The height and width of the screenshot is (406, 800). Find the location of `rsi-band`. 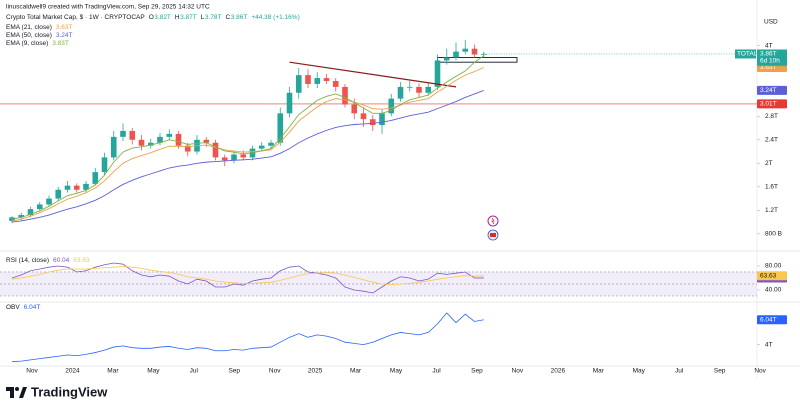

rsi-band is located at coordinates (378, 283).